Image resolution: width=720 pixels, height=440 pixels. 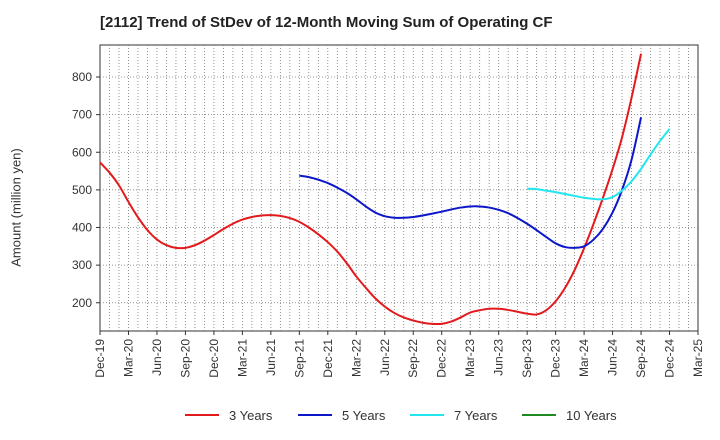 What do you see at coordinates (100, 358) in the screenshot?
I see `x-tick-label: Dec-19` at bounding box center [100, 358].